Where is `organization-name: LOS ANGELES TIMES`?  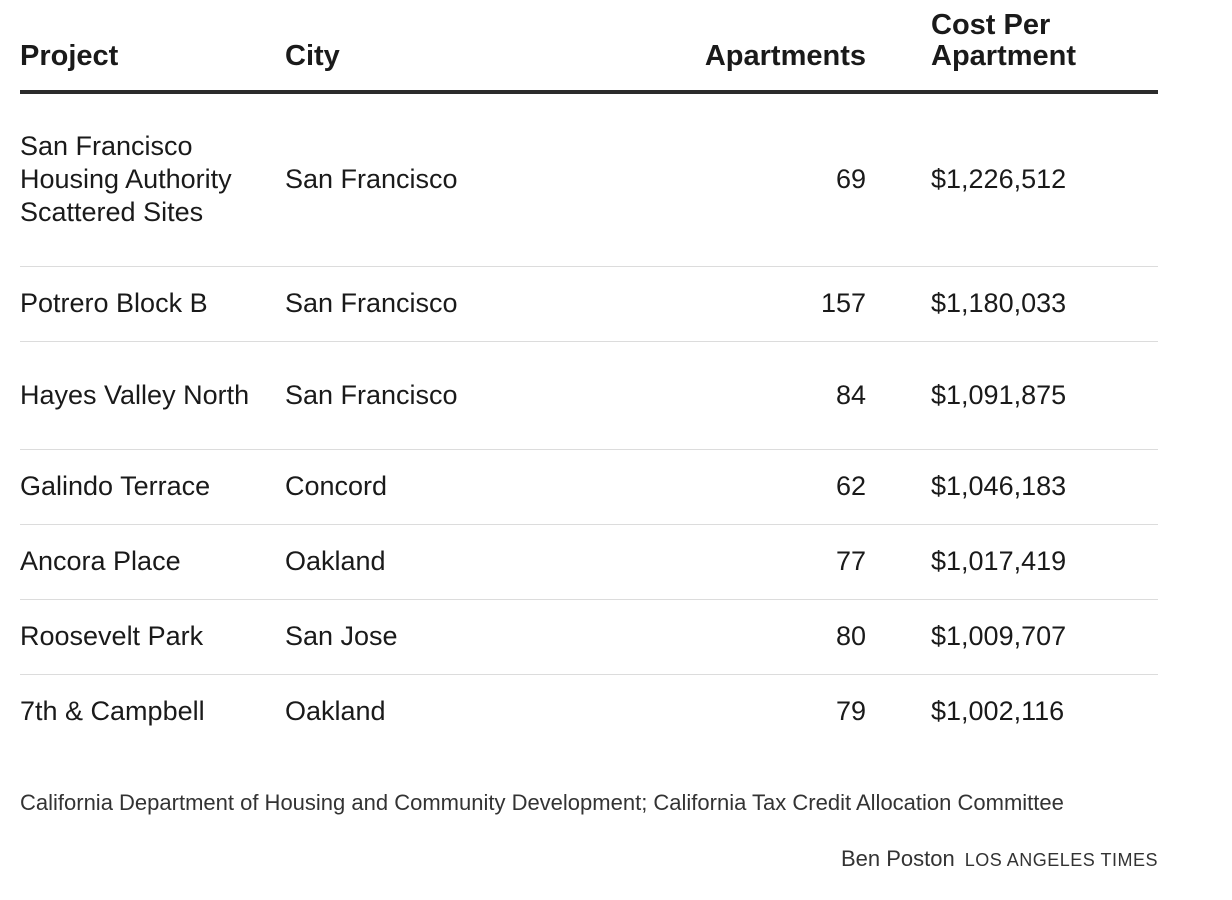
organization-name: LOS ANGELES TIMES is located at coordinates (1061, 860).